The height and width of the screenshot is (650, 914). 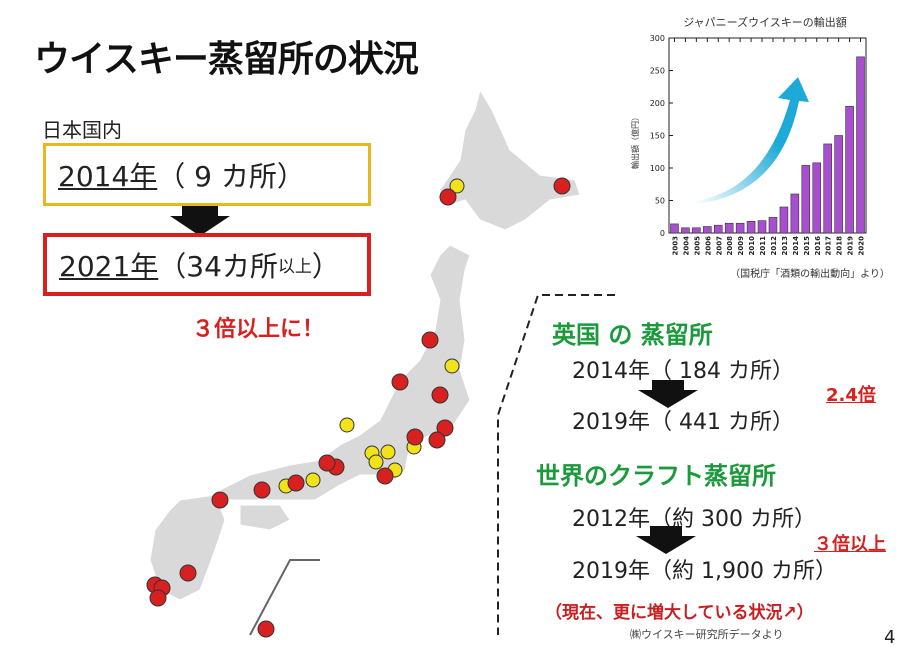 I want to click on bar-2005, so click(x=696, y=230).